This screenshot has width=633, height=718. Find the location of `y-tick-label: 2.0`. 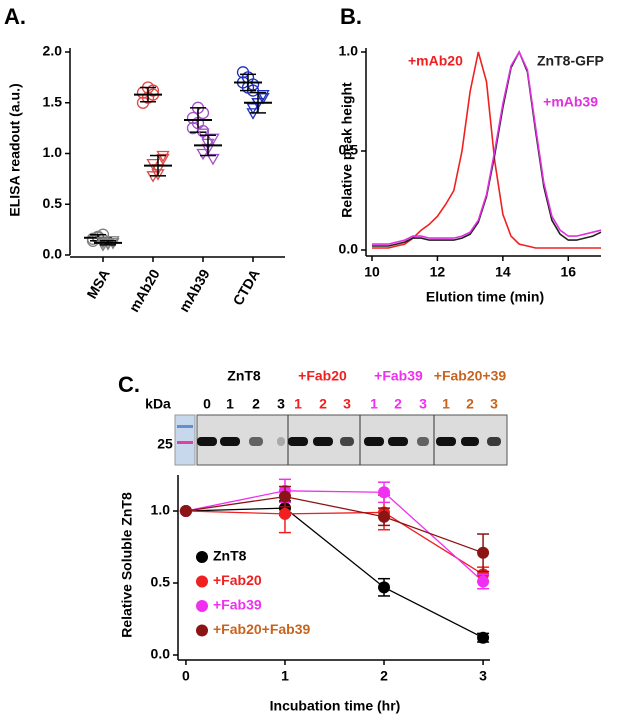

y-tick-label: 2.0 is located at coordinates (53, 51).